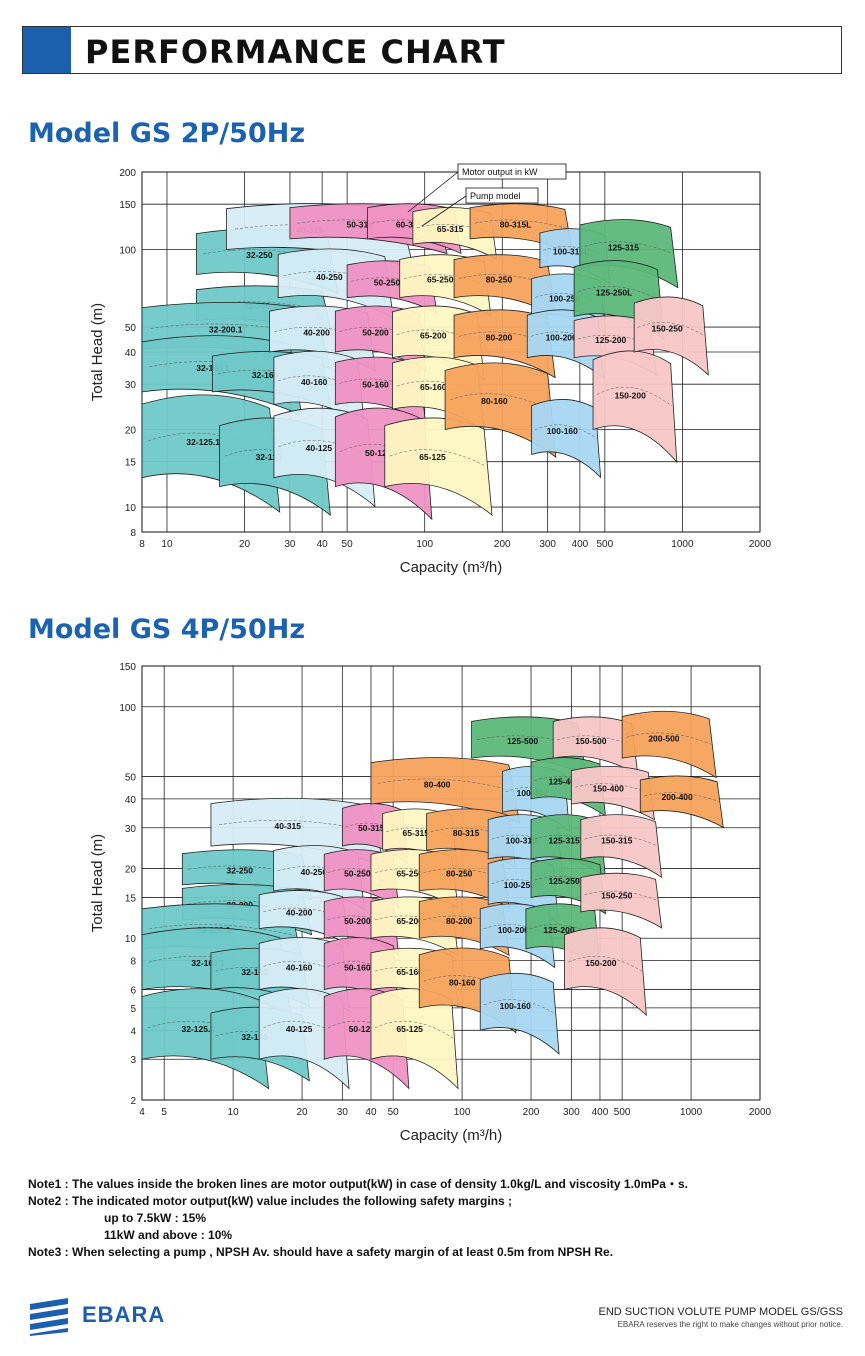  Describe the element at coordinates (564, 299) in the screenshot. I see `model-label-100-250: 100-250` at that location.